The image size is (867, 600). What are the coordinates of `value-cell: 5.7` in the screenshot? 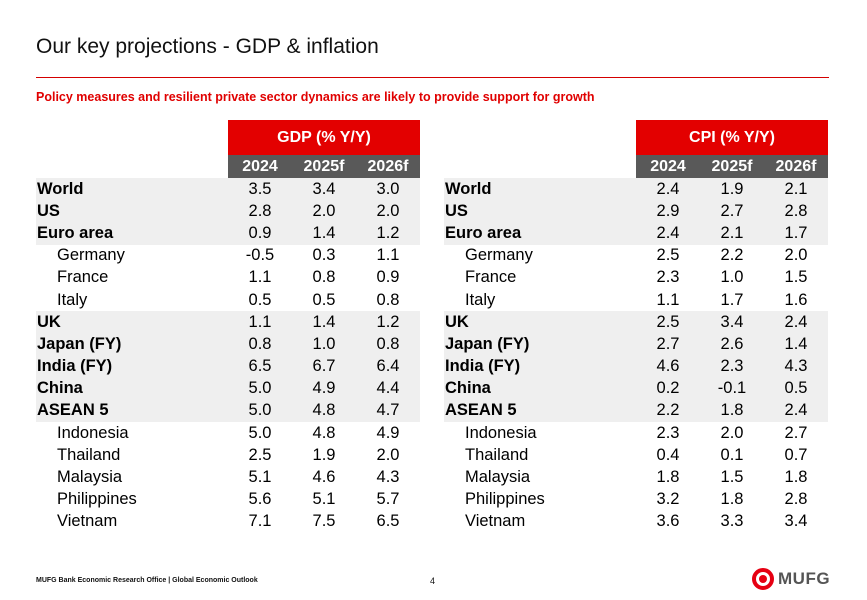 It's located at (388, 499).